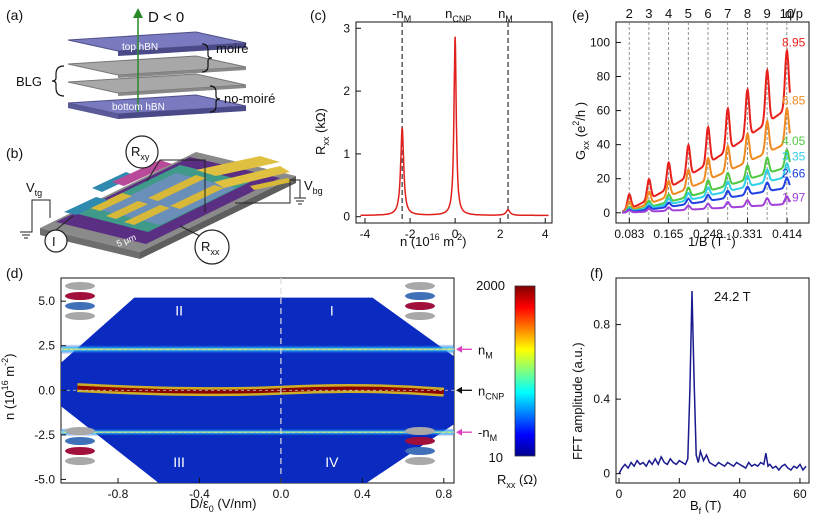 The image size is (830, 518). I want to click on c-top-label: nM, so click(505, 15).